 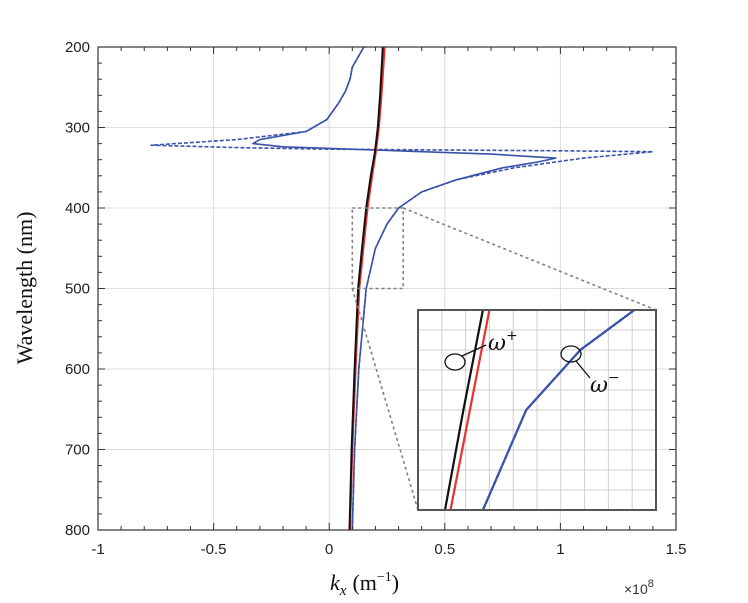 I want to click on inset-frame, so click(x=537, y=410).